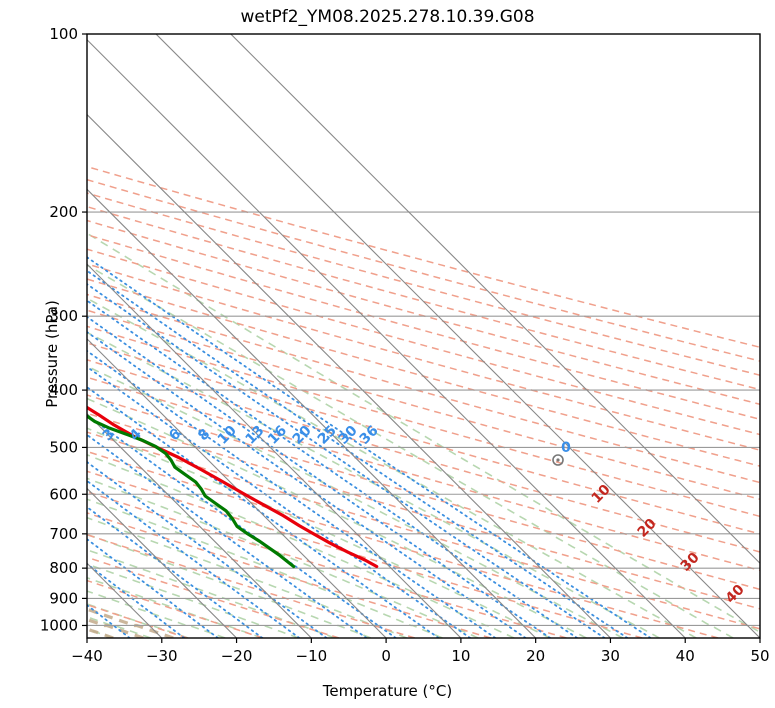  Describe the element at coordinates (63, 212) in the screenshot. I see `y-tick-label: 200` at that location.